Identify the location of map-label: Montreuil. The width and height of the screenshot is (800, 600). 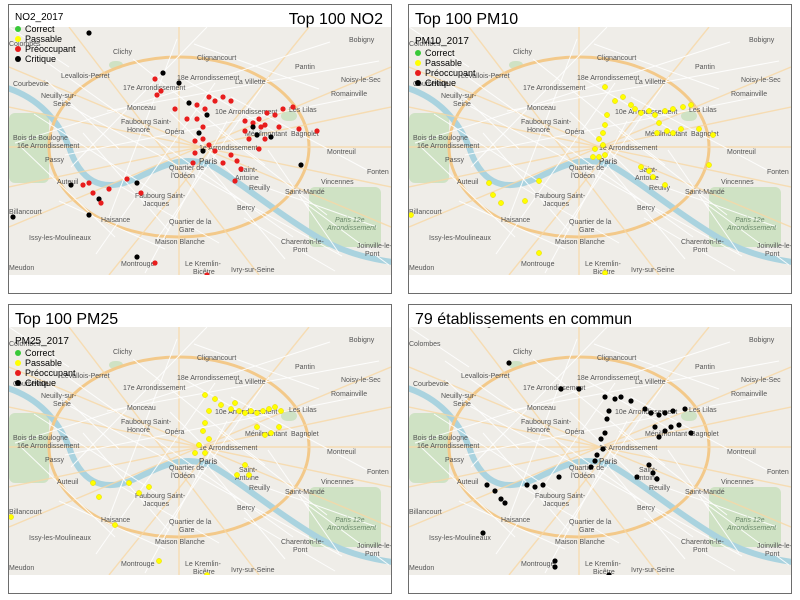
(741, 152).